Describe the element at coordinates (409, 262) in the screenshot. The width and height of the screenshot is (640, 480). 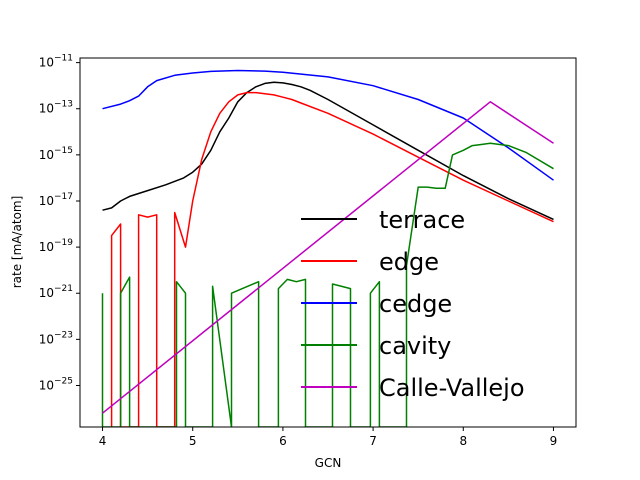
I see `legend-label: edge` at that location.